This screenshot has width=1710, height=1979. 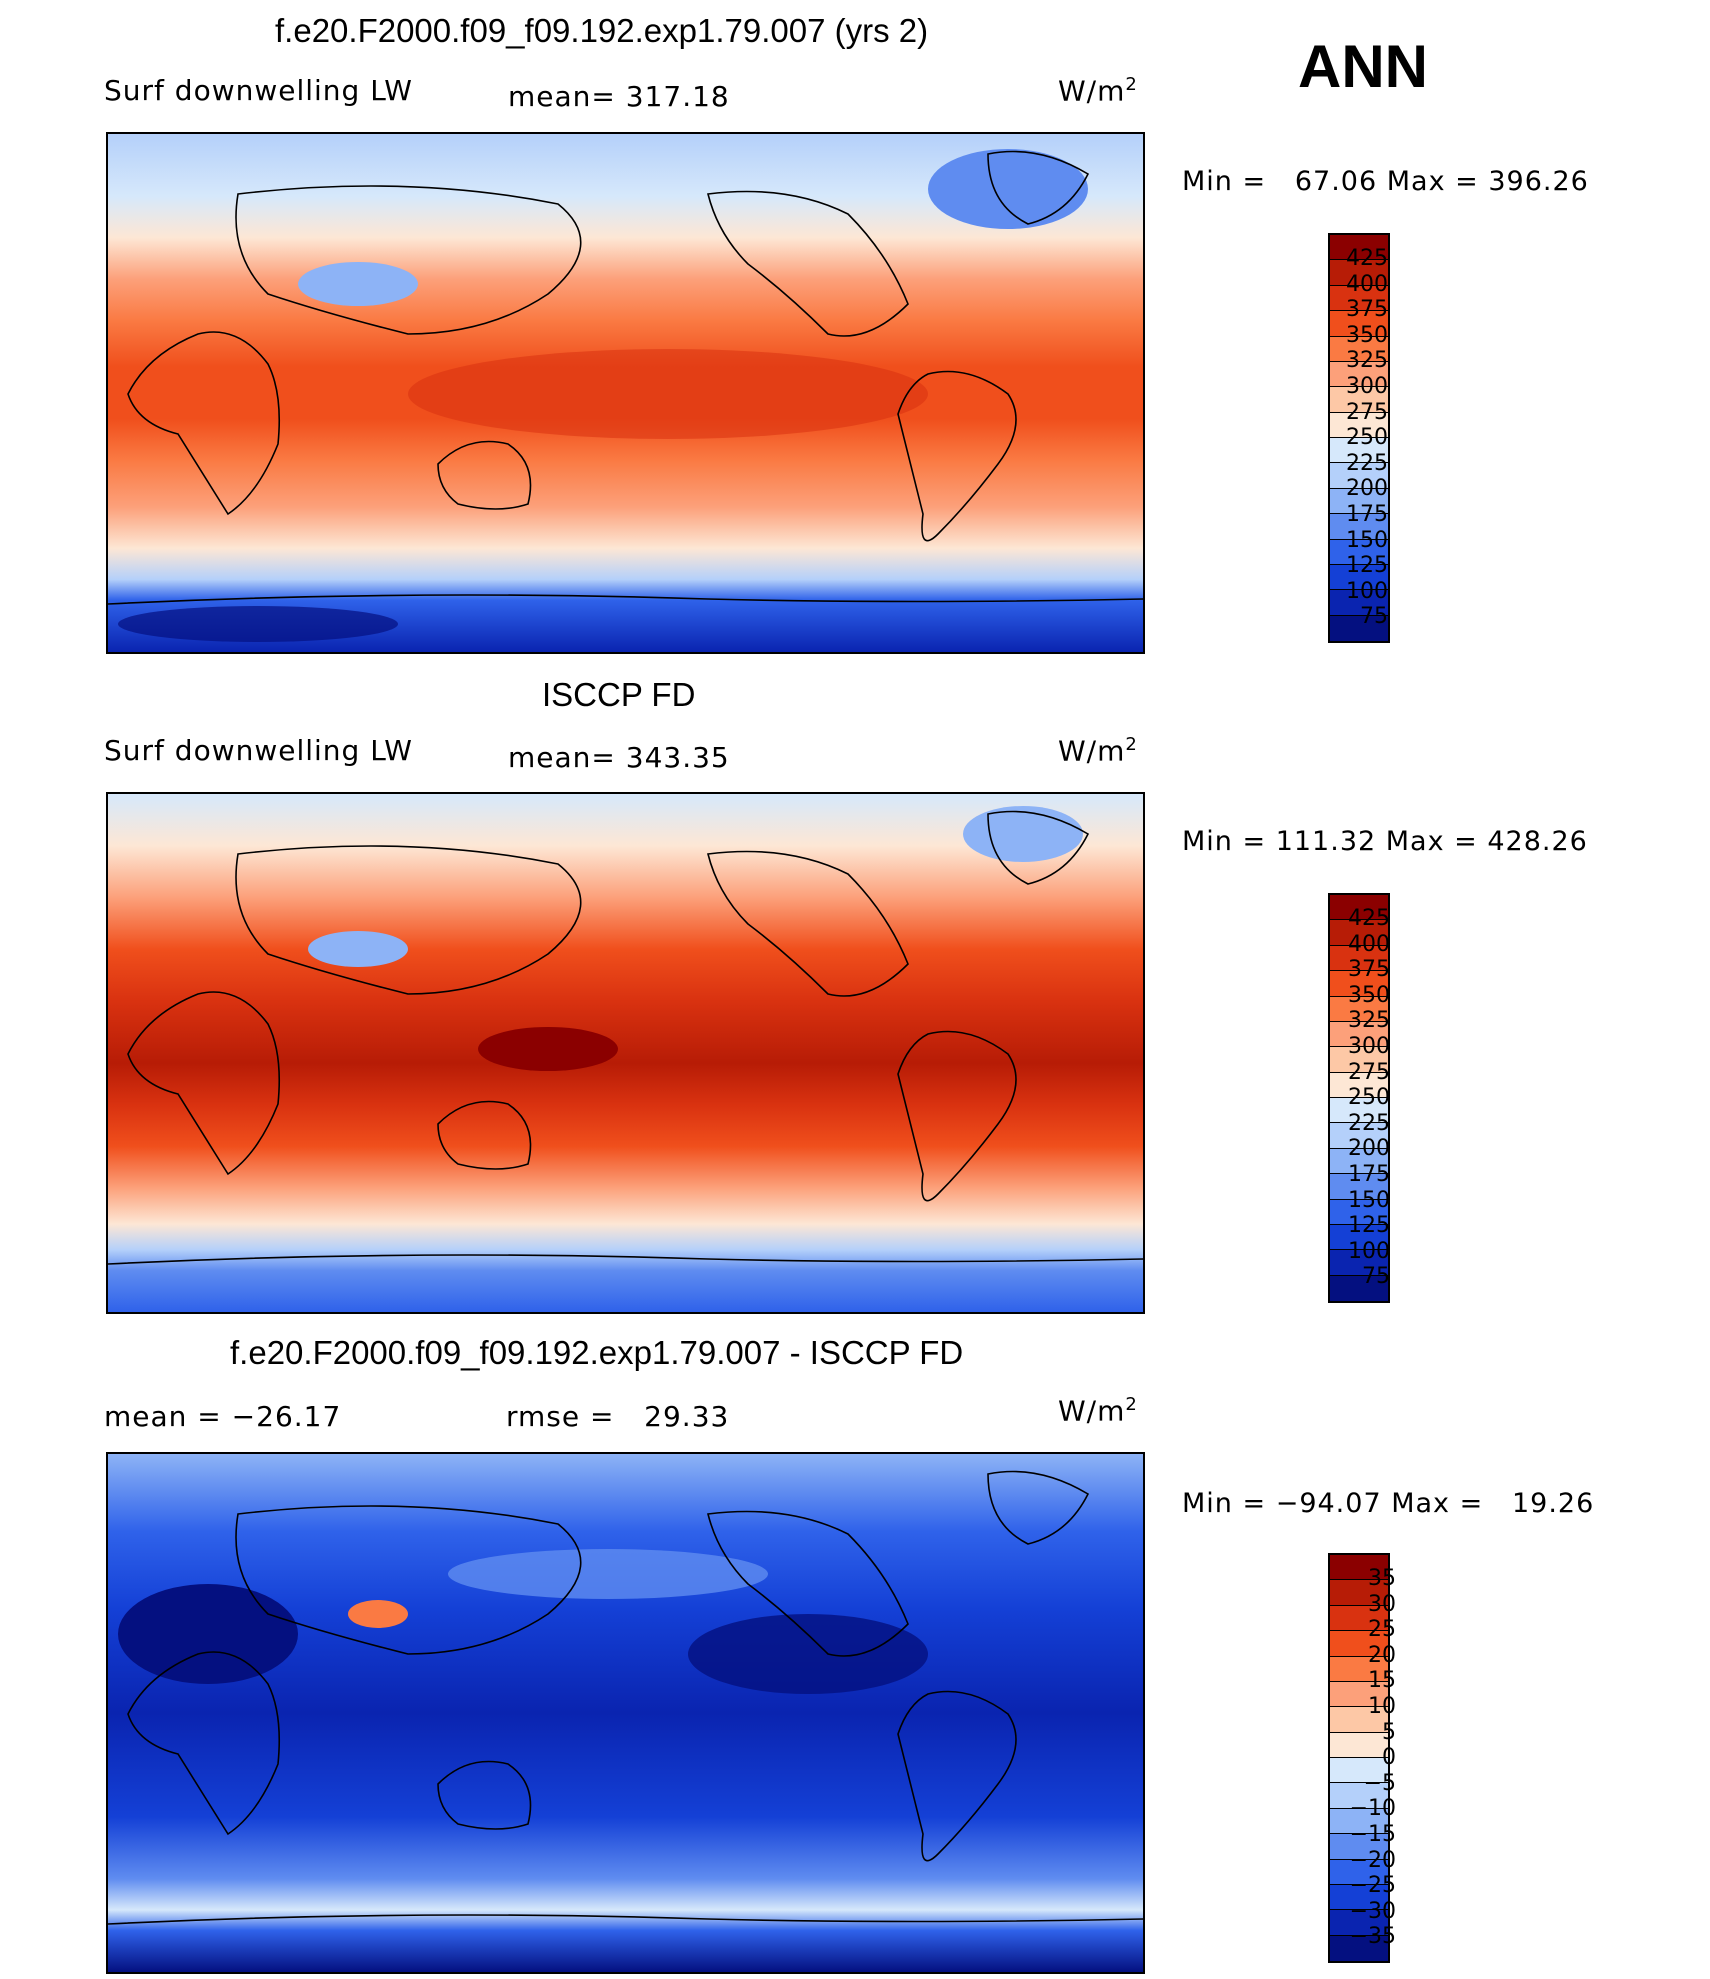 What do you see at coordinates (1372, 1834) in the screenshot?
I see `colorbar-label: −15` at bounding box center [1372, 1834].